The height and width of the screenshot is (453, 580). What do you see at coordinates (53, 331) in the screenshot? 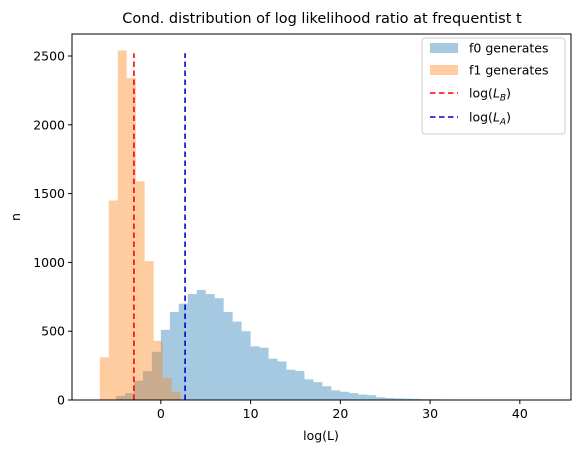
I see `y-tick-label: 500` at bounding box center [53, 331].